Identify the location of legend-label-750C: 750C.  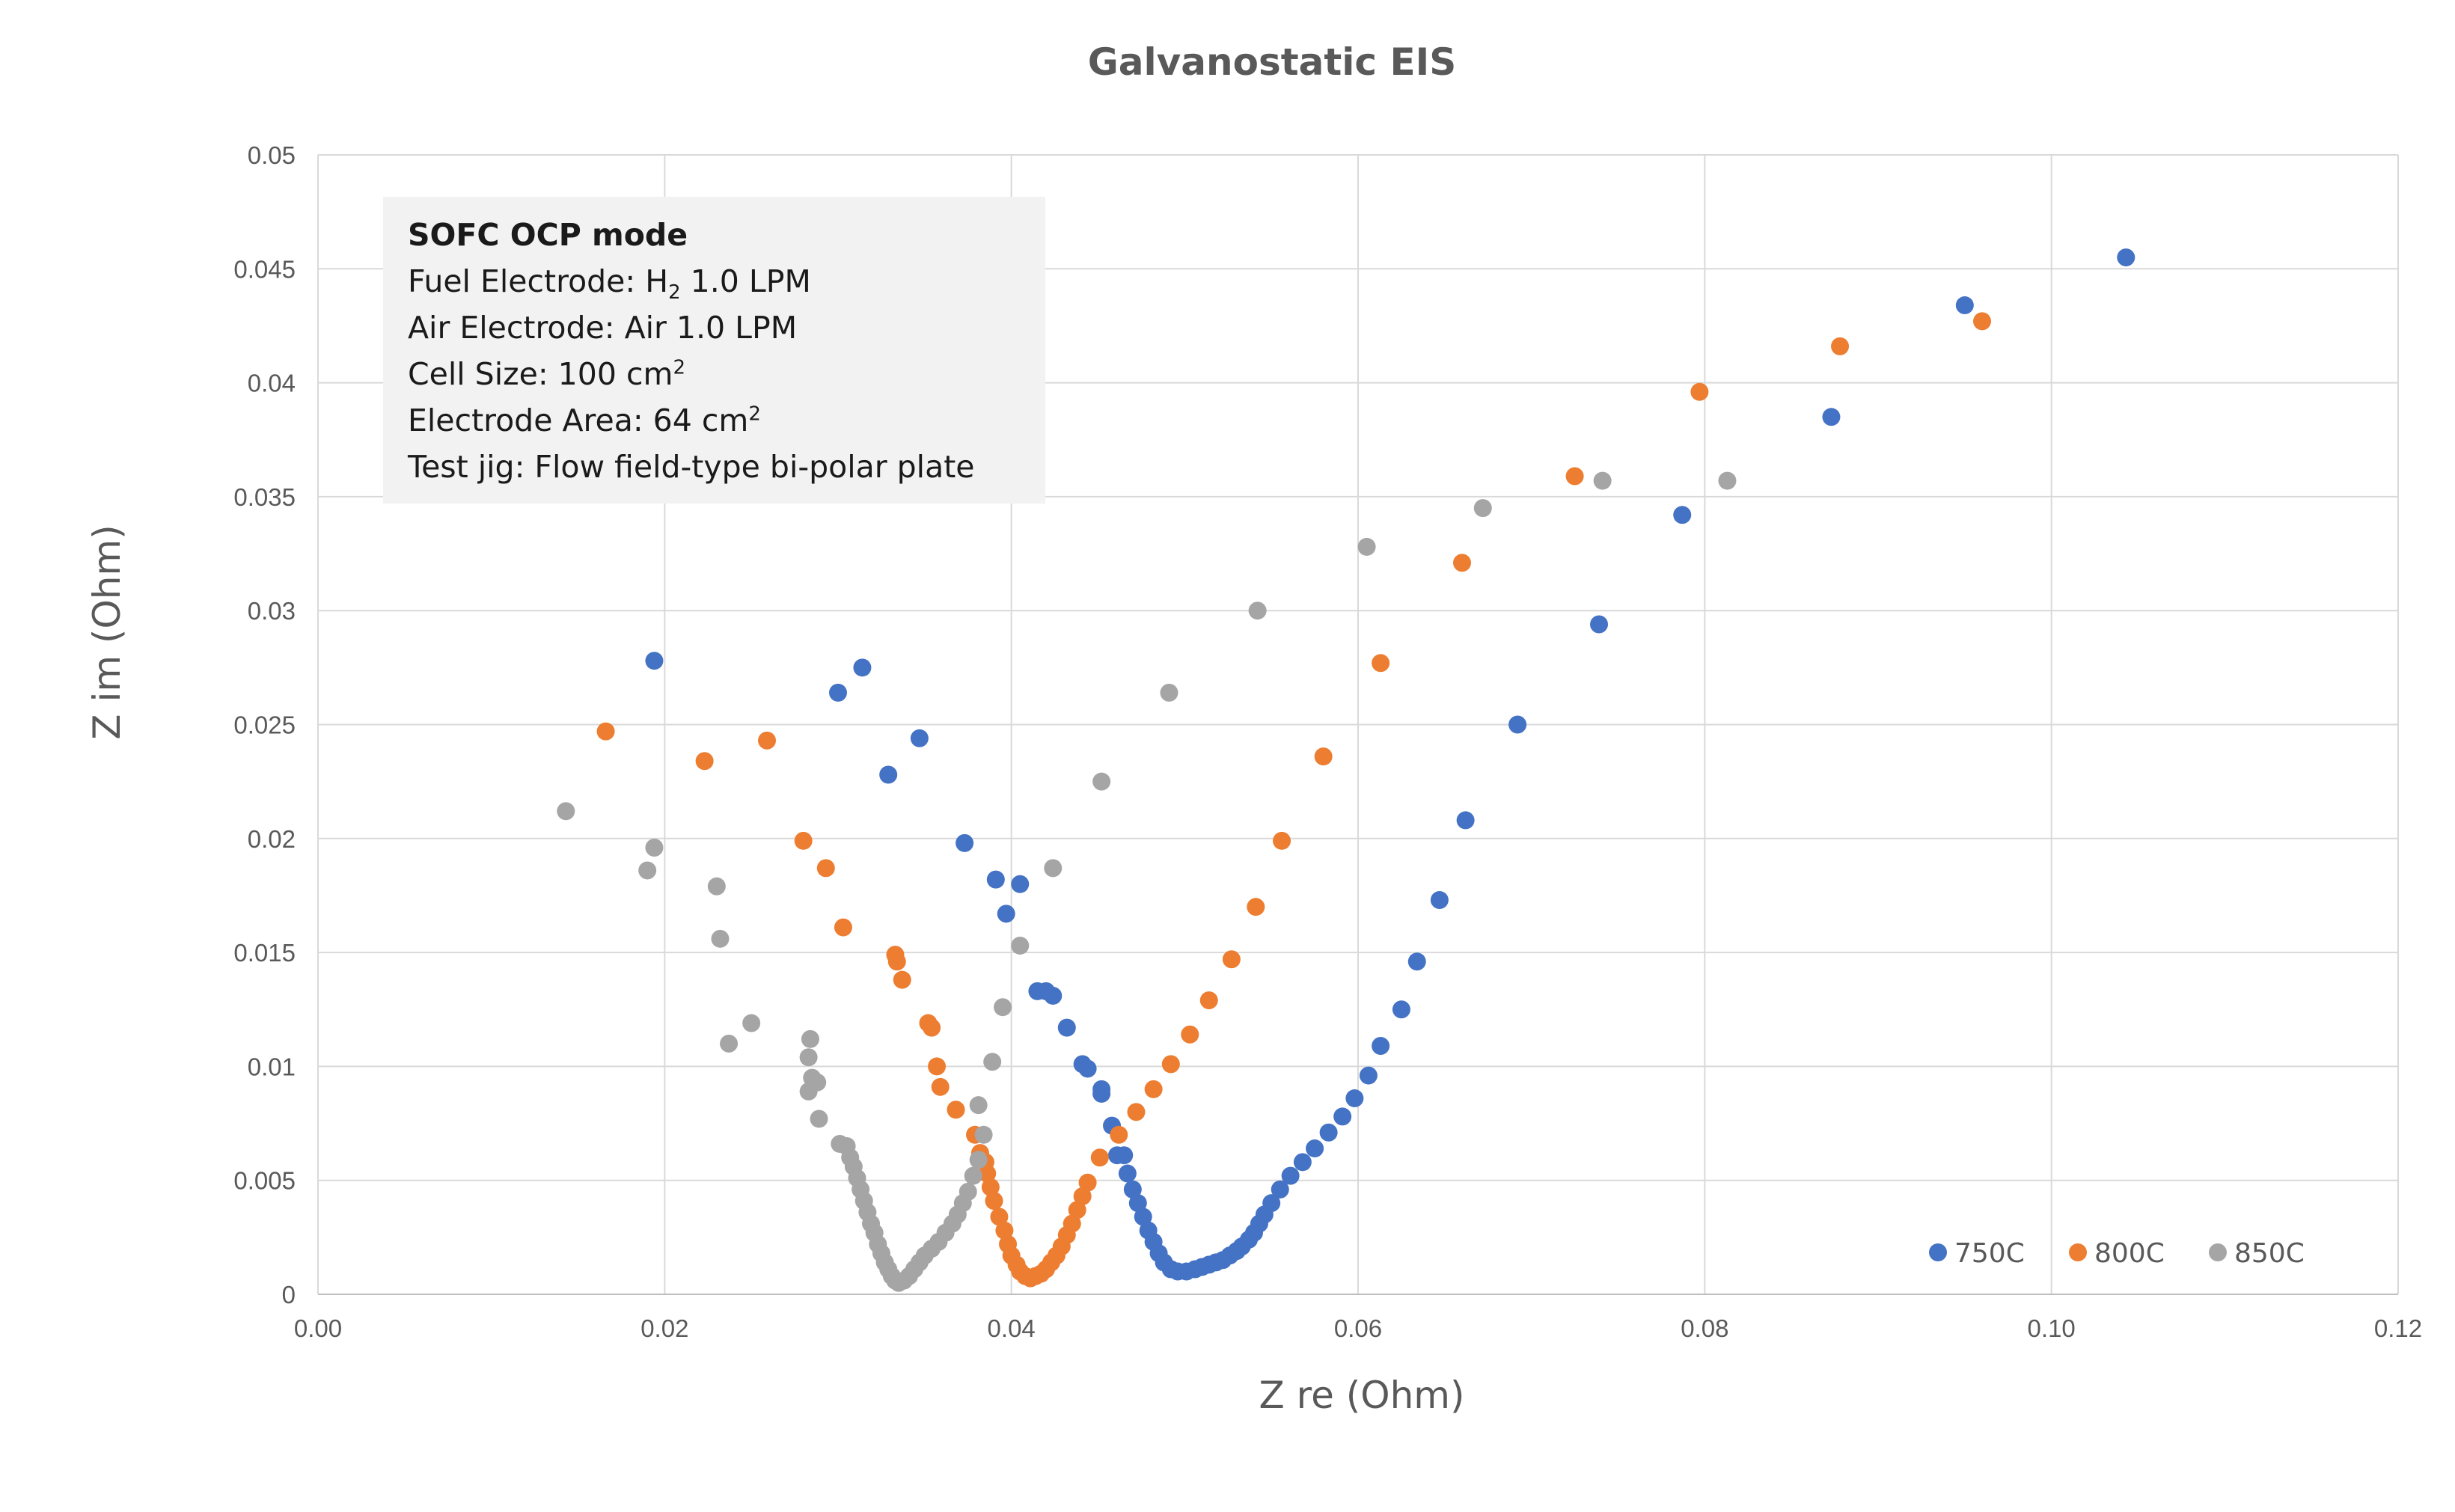
(1990, 1253).